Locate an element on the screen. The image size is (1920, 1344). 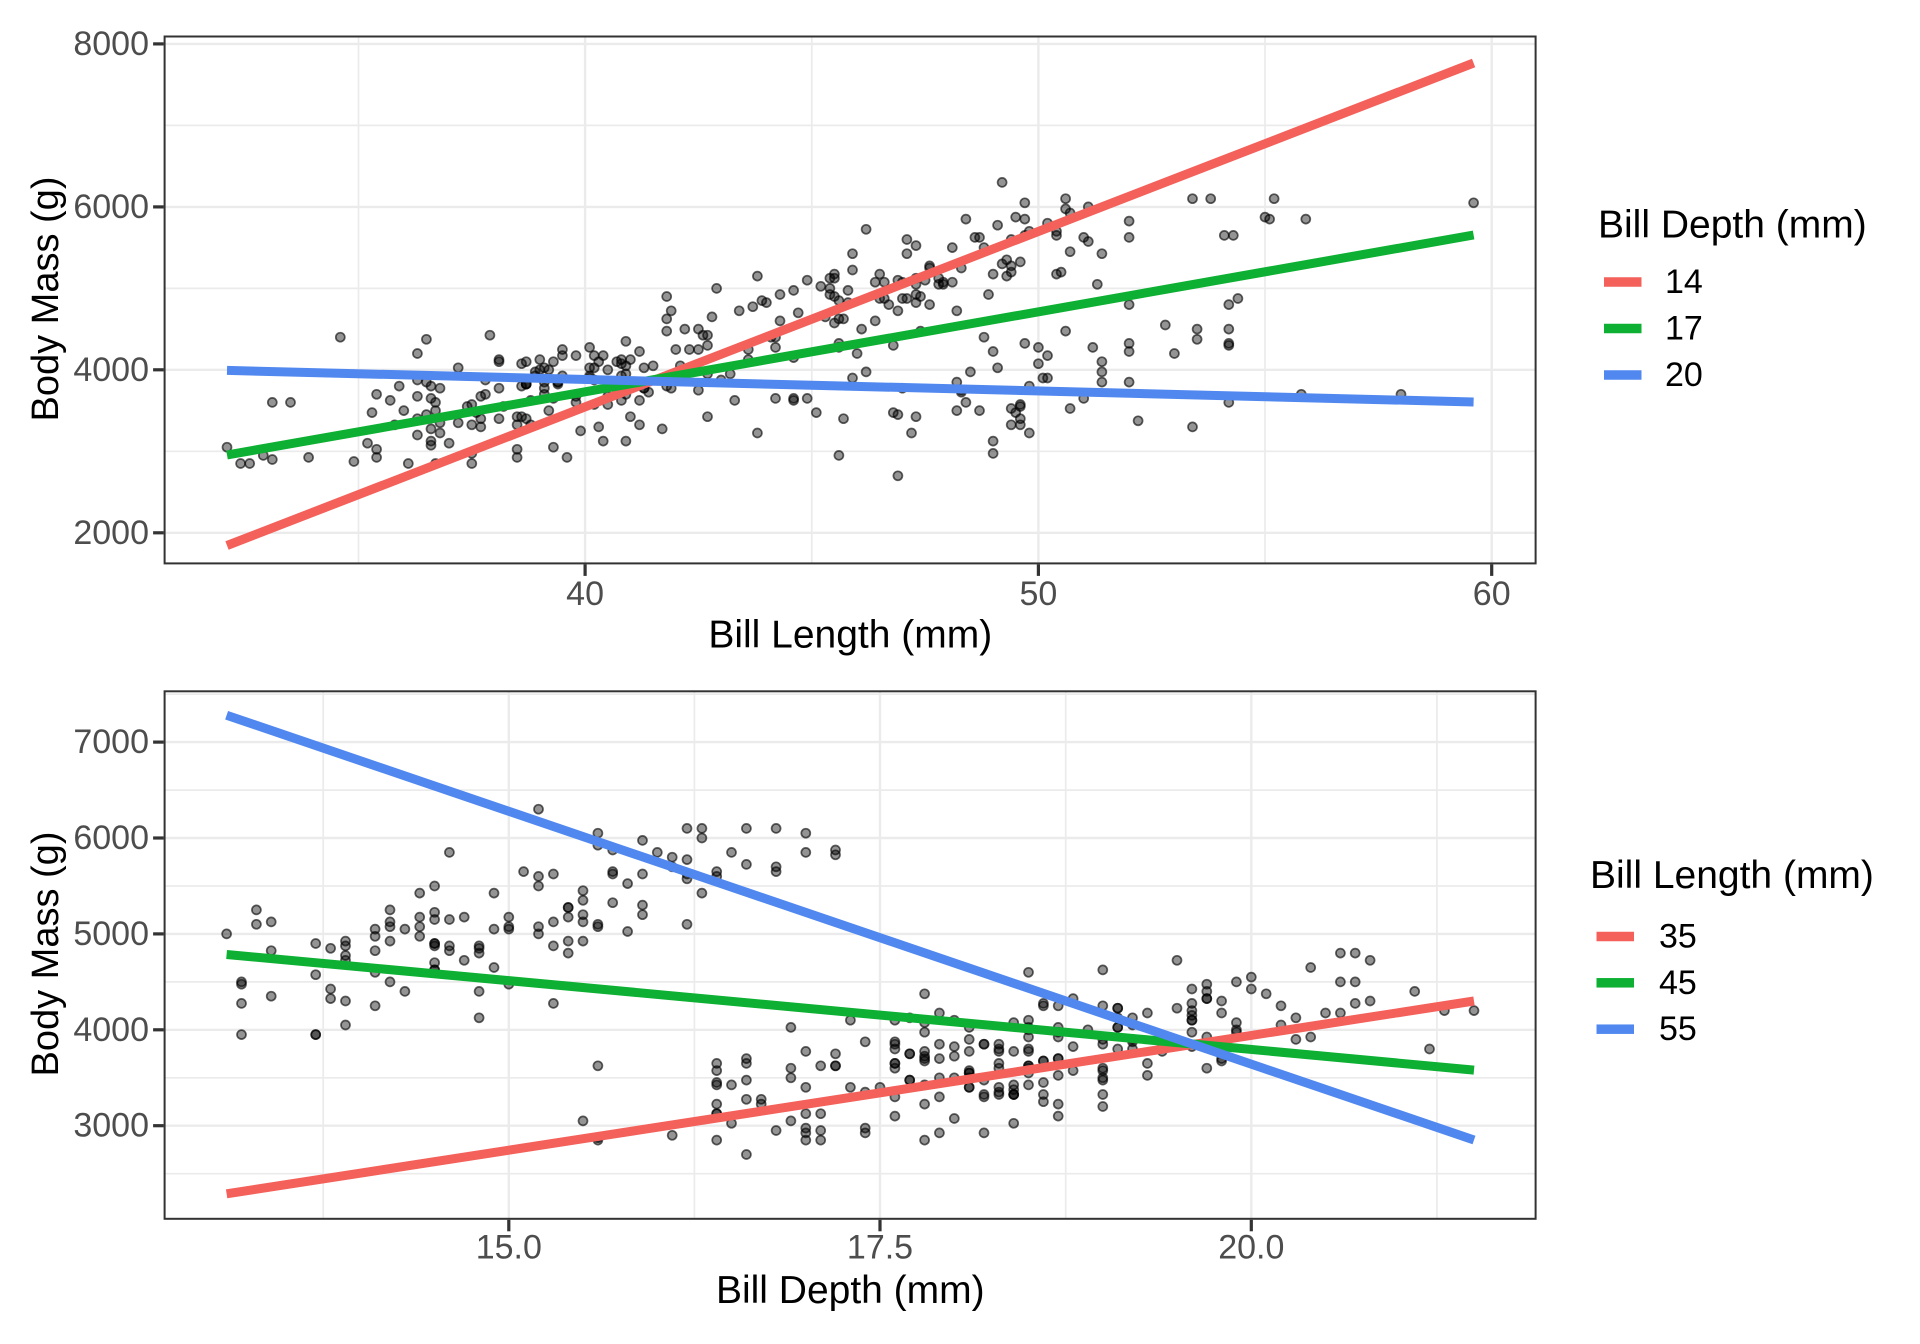
svg-text: 8000 is located at coordinates (111, 44).